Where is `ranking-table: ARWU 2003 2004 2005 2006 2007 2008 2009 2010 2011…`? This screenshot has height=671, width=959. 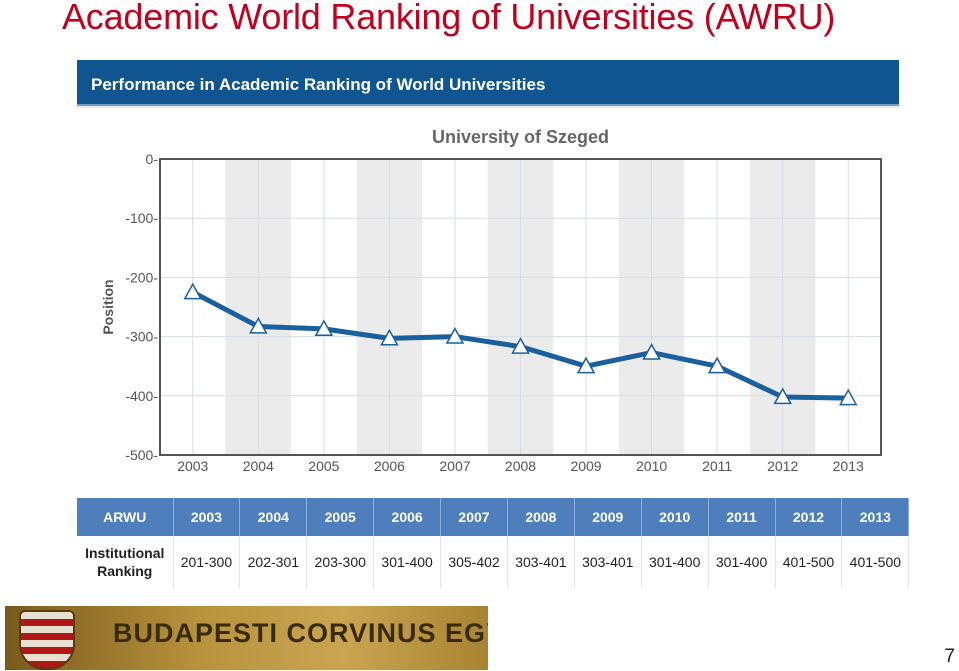 ranking-table: ARWU 2003 2004 2005 2006 2007 2008 2009 2010 2011… is located at coordinates (493, 543).